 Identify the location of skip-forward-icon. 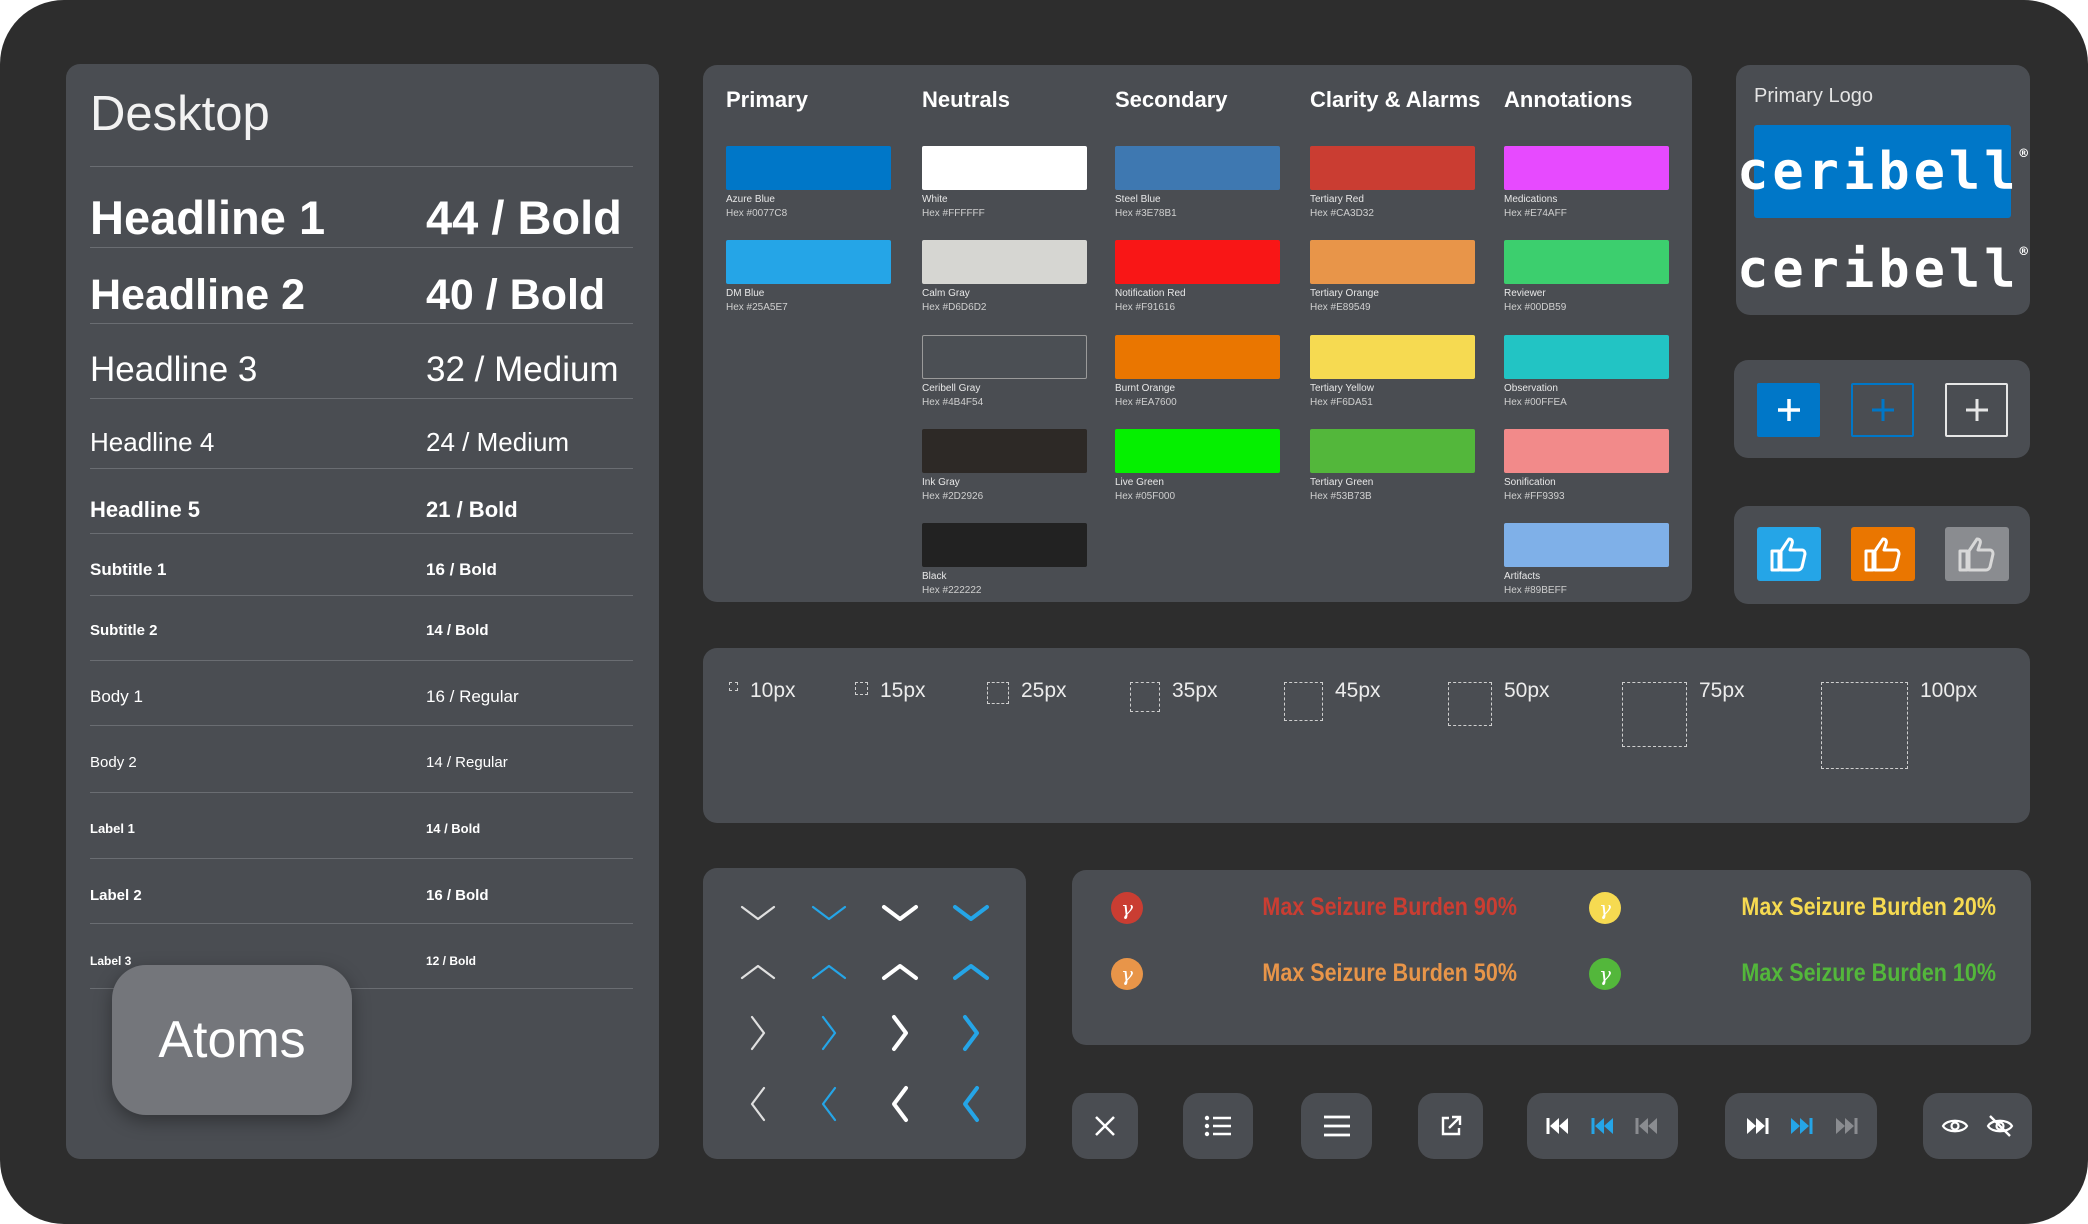
(1757, 1126).